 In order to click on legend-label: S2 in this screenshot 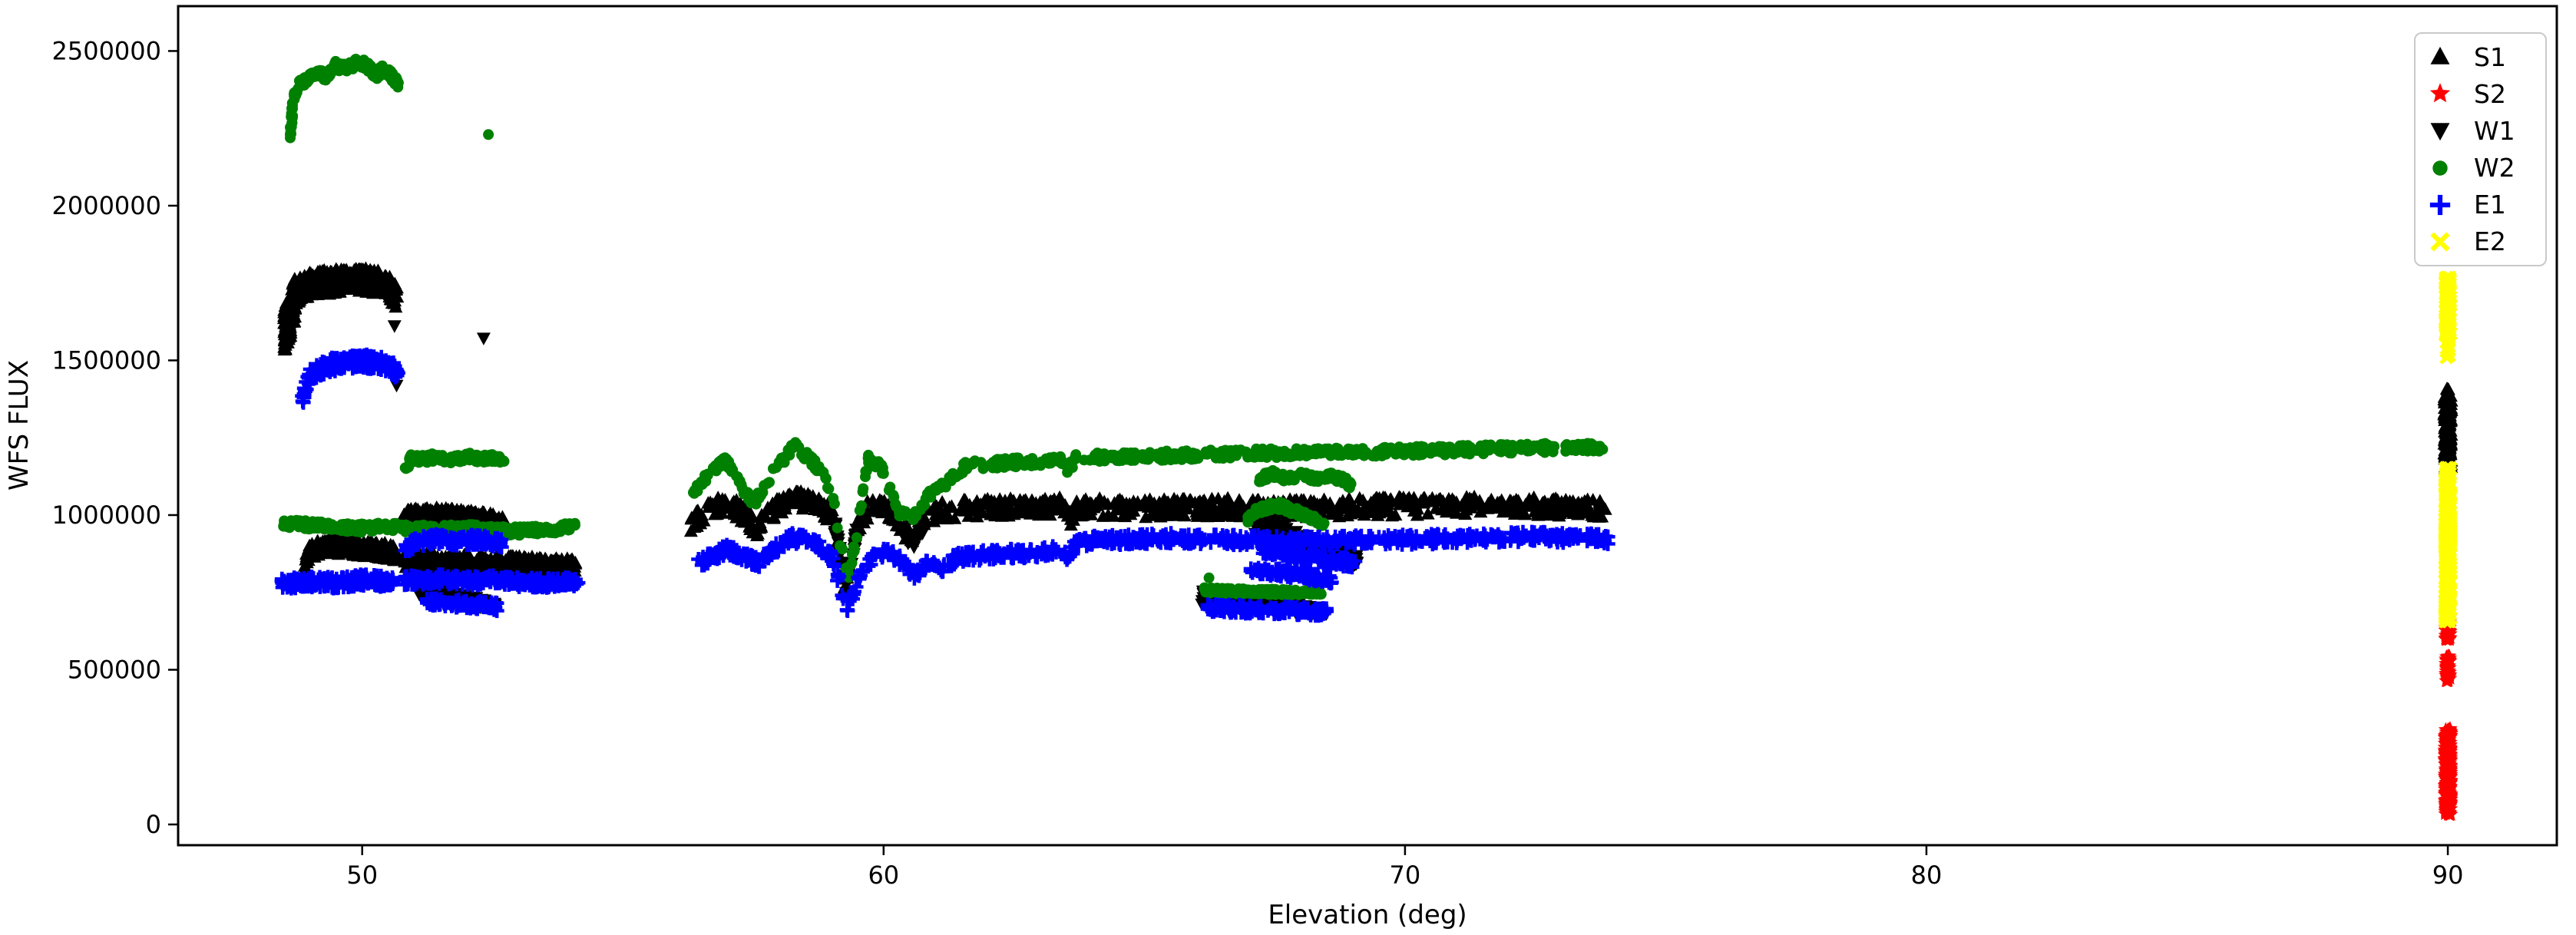, I will do `click(2490, 94)`.